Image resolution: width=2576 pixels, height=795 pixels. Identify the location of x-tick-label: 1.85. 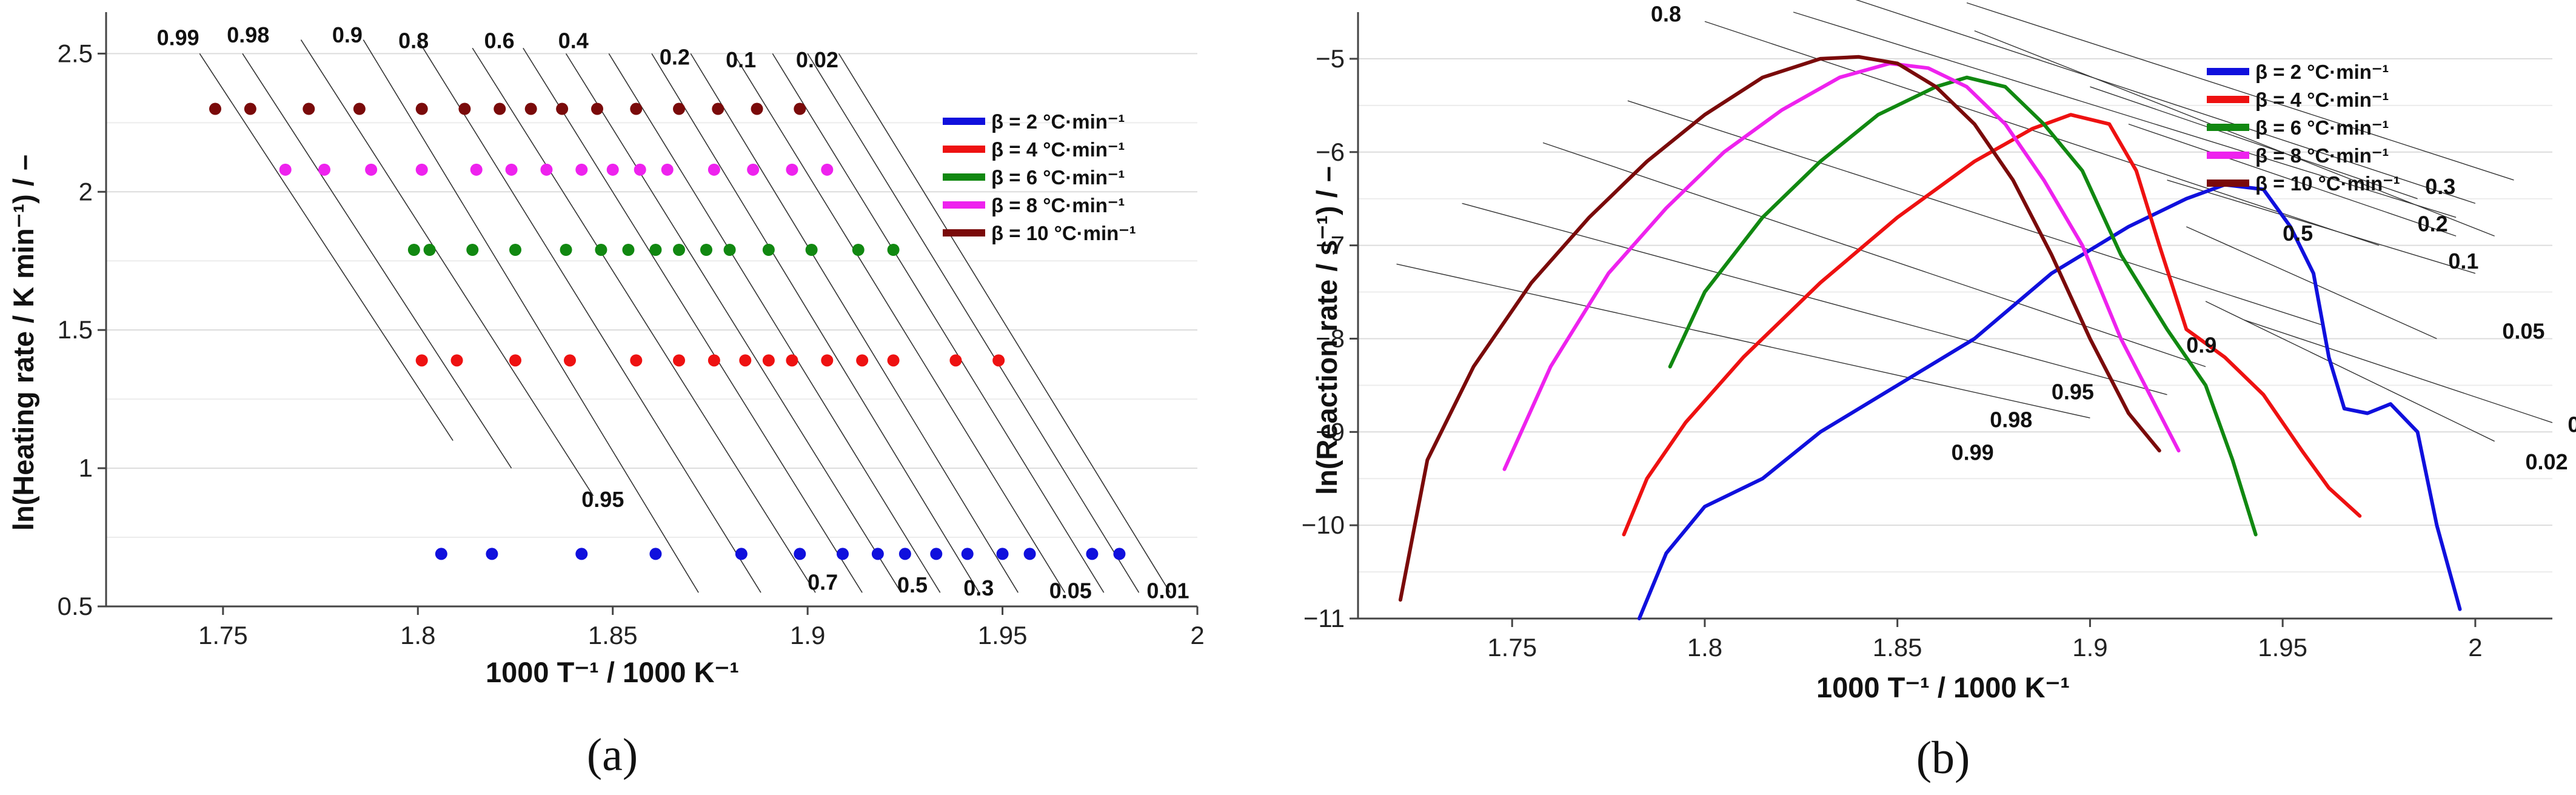
(1897, 648).